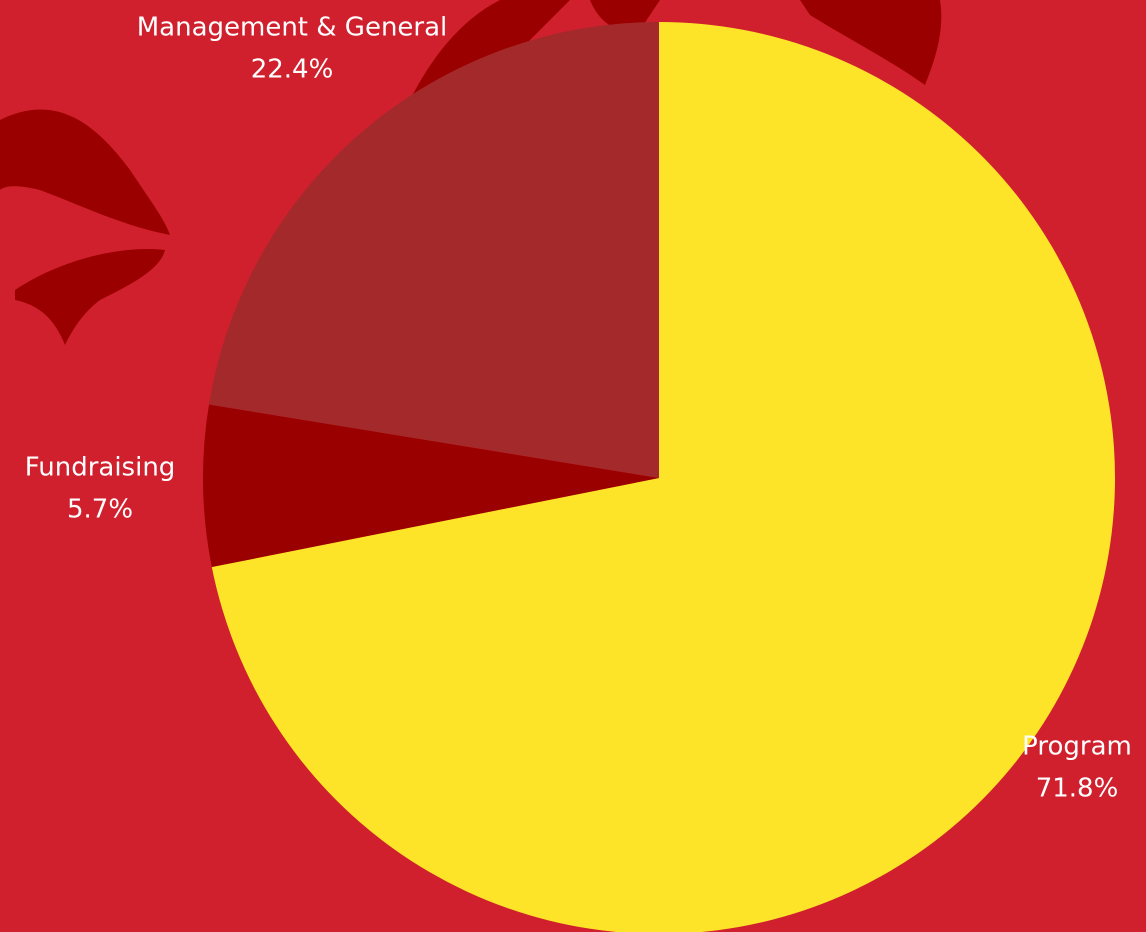  Describe the element at coordinates (292, 70) in the screenshot. I see `slice-value-label: 22.4%` at that location.